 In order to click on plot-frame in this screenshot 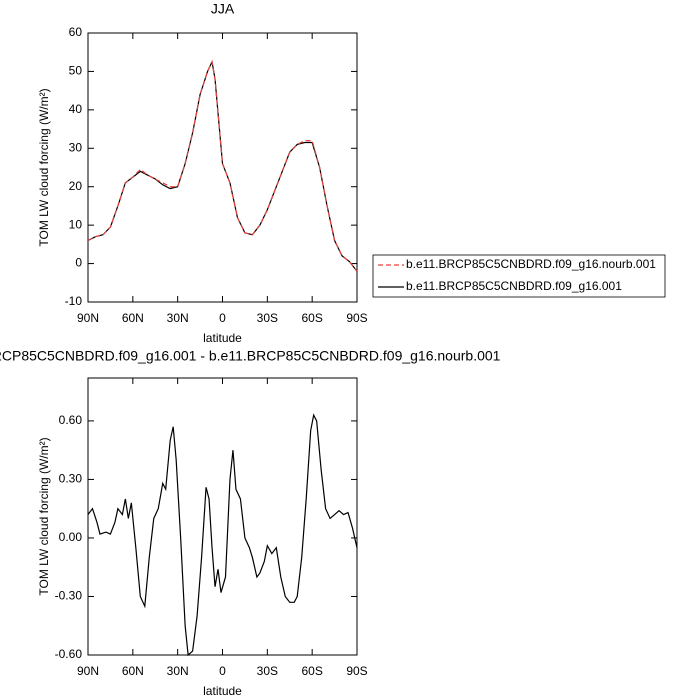, I will do `click(222, 167)`.